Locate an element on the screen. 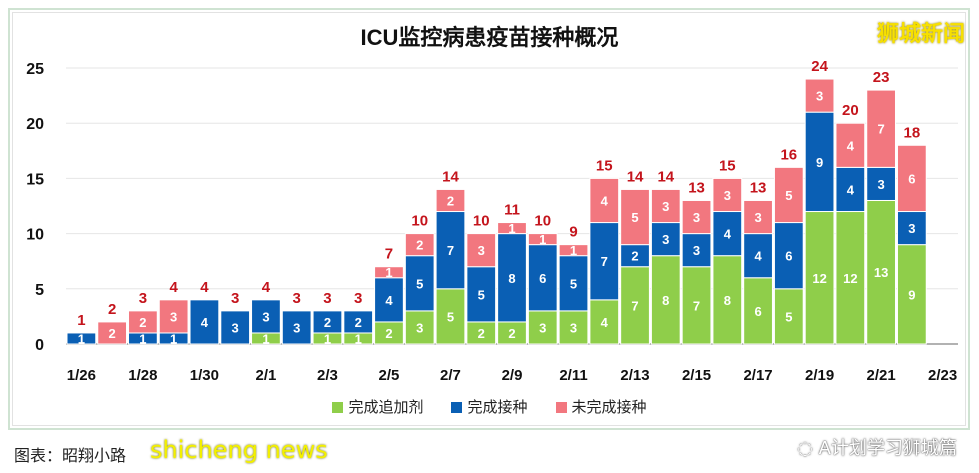 The height and width of the screenshot is (473, 979). x-tick-label: 2/21 is located at coordinates (881, 375).